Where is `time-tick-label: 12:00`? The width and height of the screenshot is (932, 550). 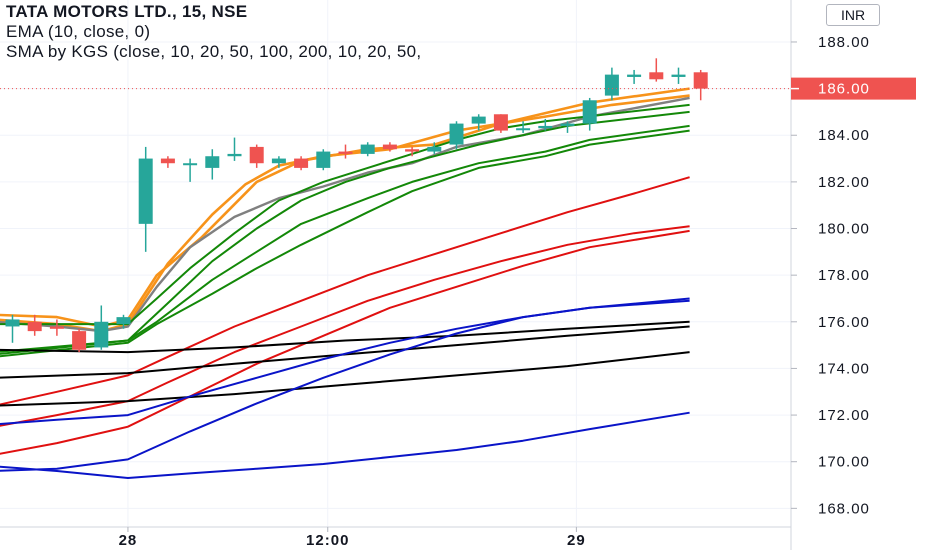
time-tick-label: 12:00 is located at coordinates (327, 540).